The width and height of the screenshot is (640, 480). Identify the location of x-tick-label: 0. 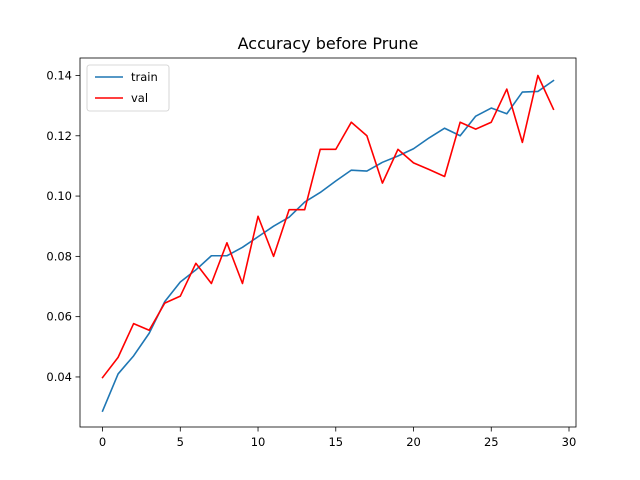
(102, 442).